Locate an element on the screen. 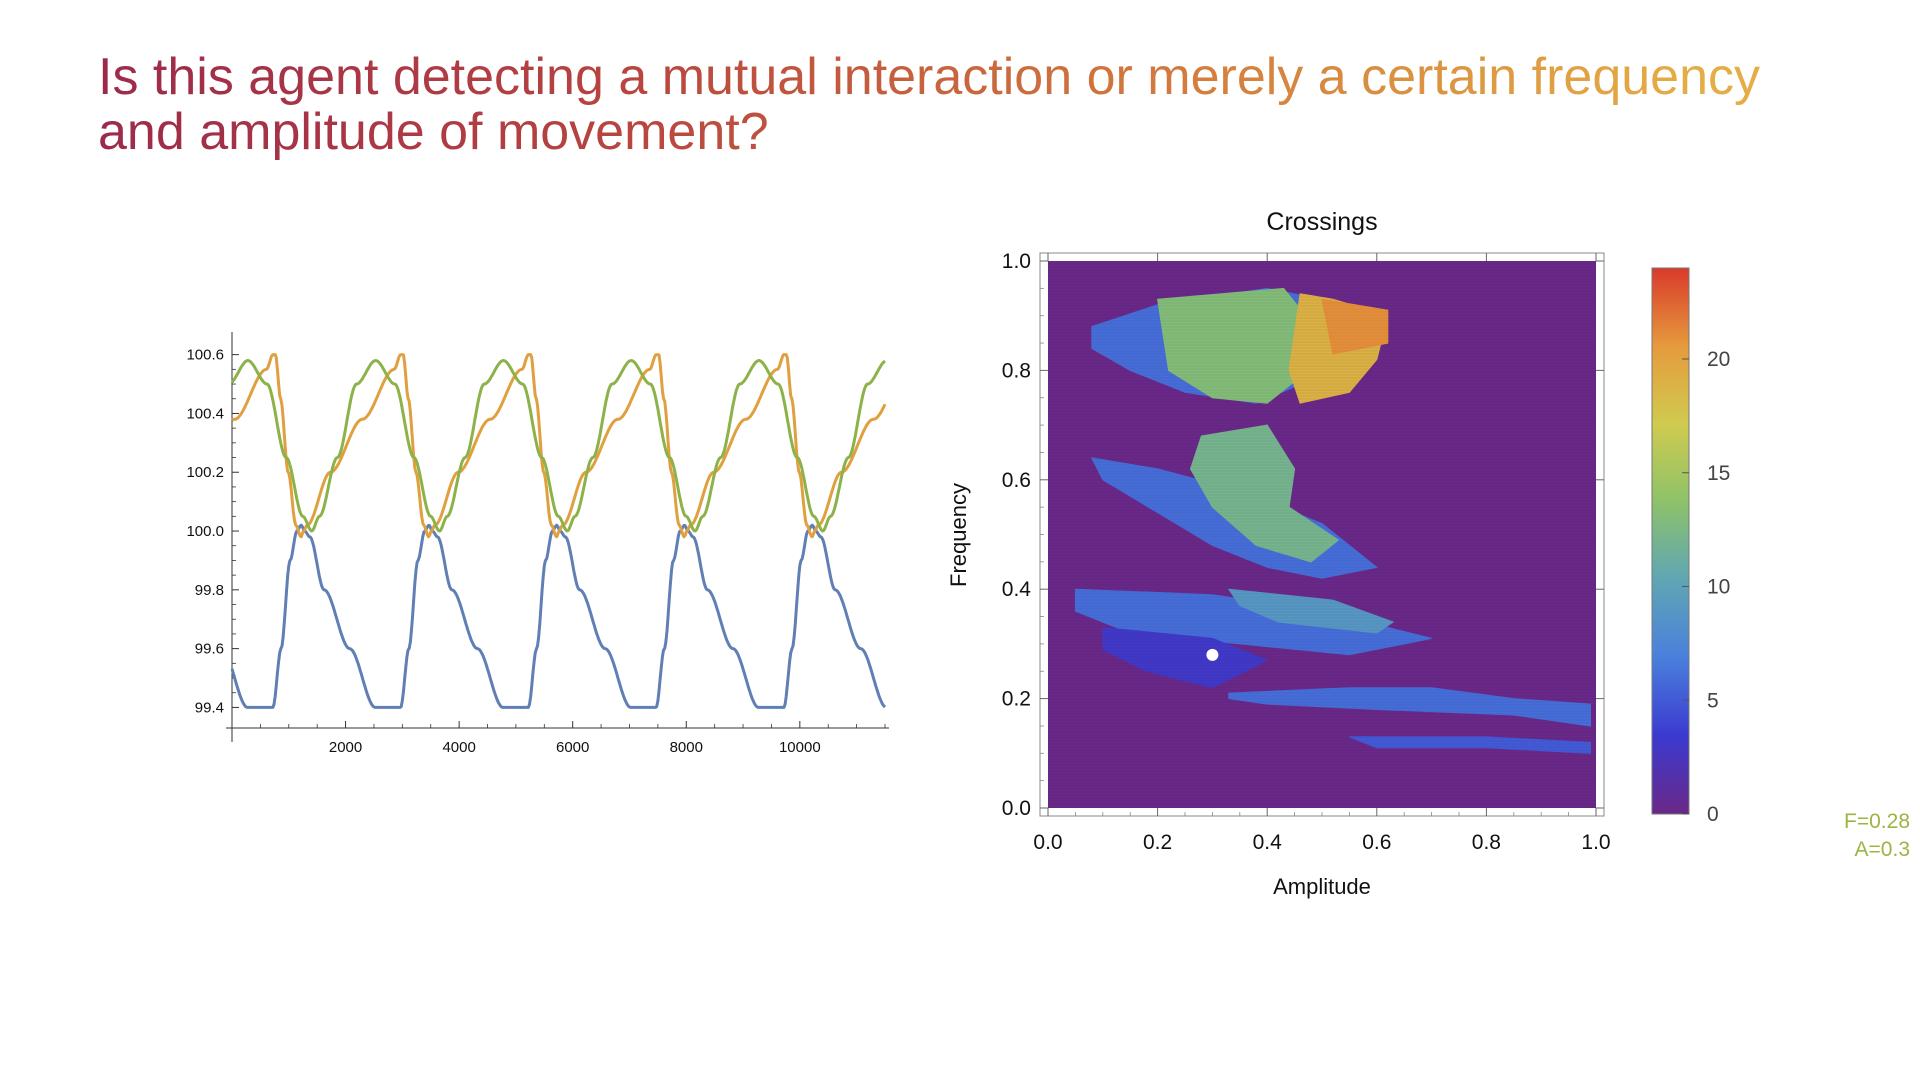 The width and height of the screenshot is (1920, 1080). y-tick-label: 99.8 is located at coordinates (209, 590).